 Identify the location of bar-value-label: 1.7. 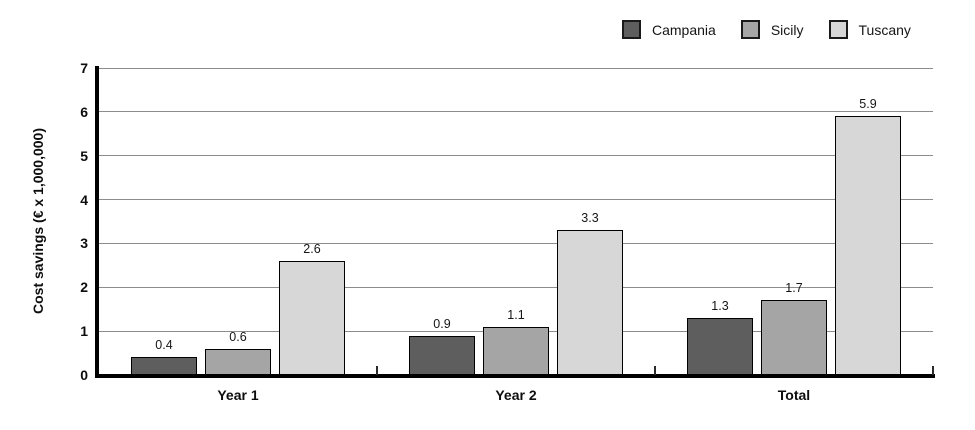
(794, 288).